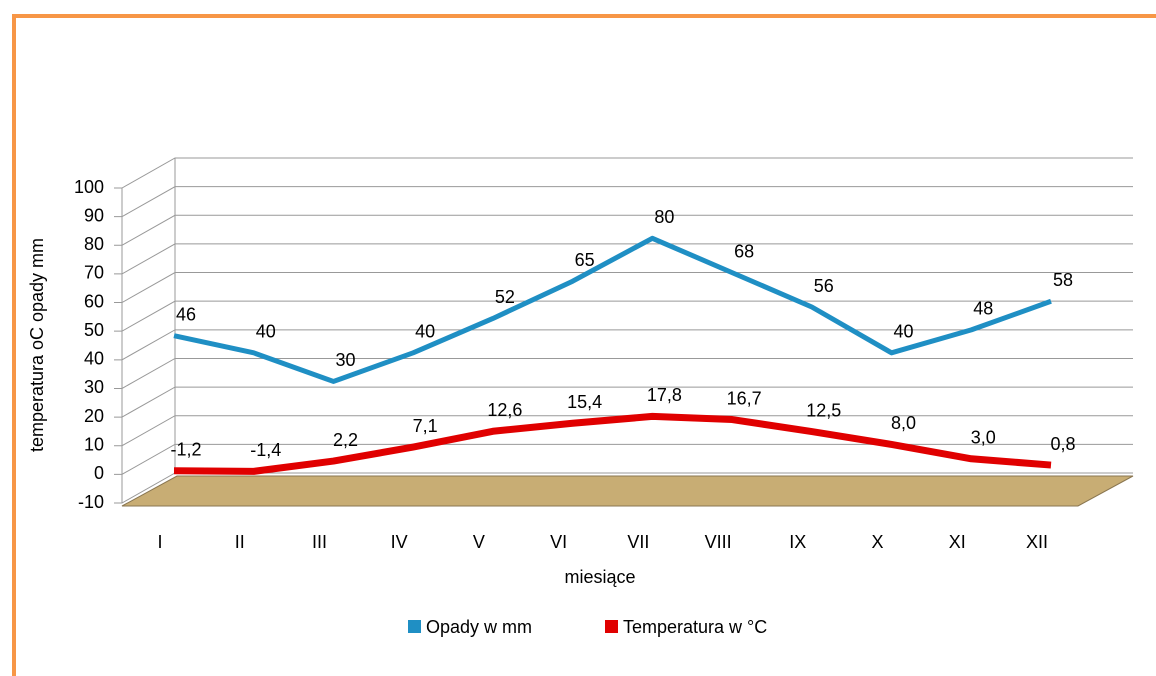  Describe the element at coordinates (599, 577) in the screenshot. I see `x-axis-title: miesiące` at that location.